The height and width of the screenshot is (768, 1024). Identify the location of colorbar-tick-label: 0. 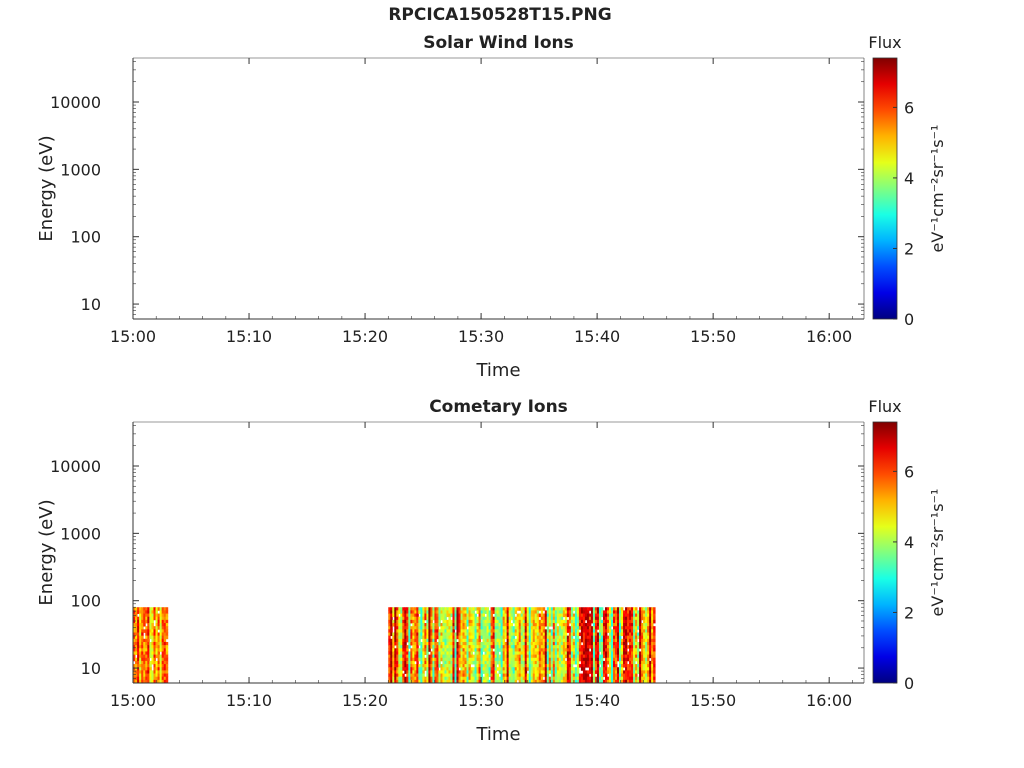
(909, 319).